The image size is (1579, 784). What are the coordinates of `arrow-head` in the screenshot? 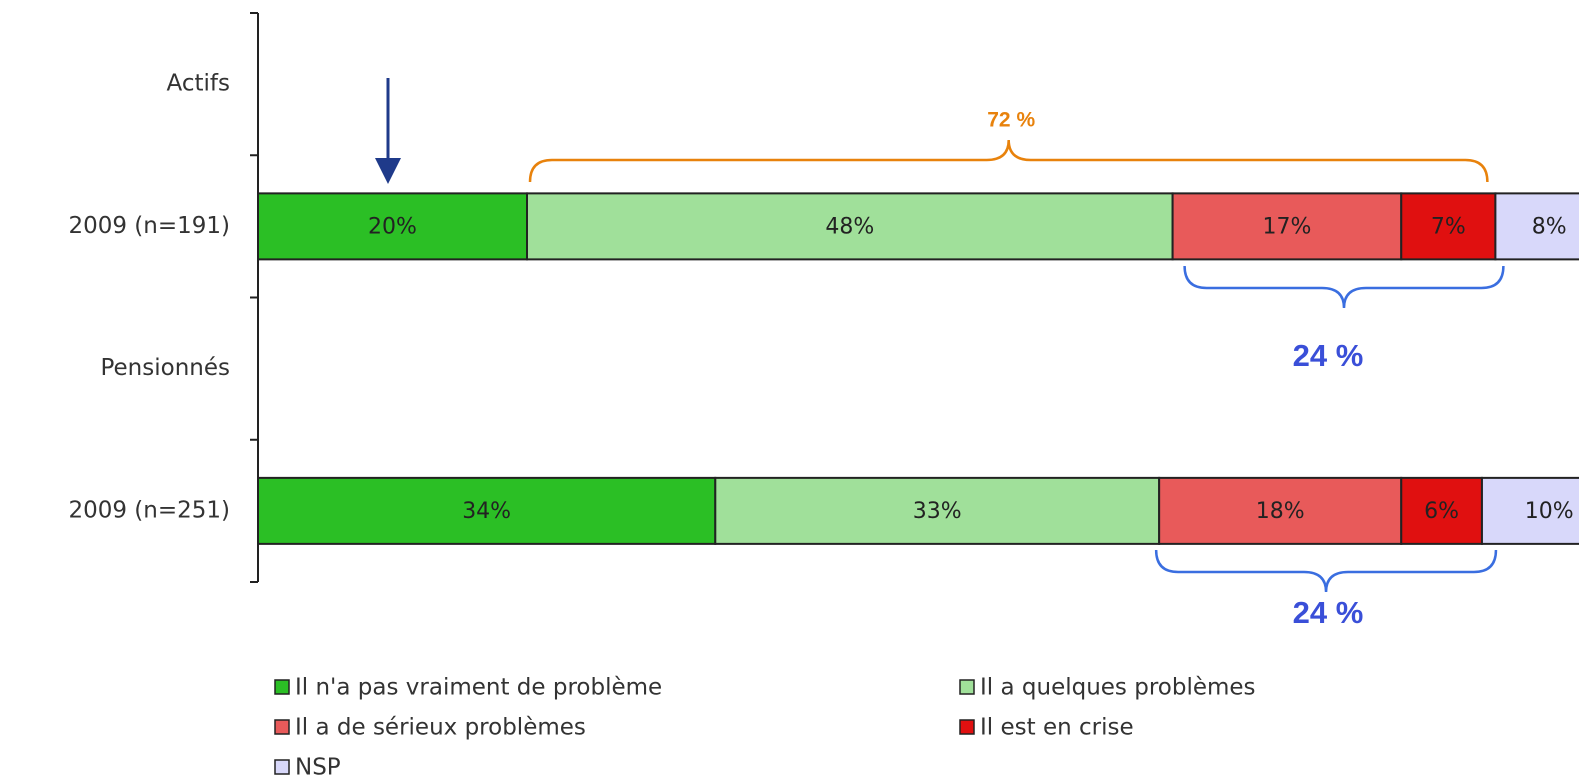 It's located at (388, 171).